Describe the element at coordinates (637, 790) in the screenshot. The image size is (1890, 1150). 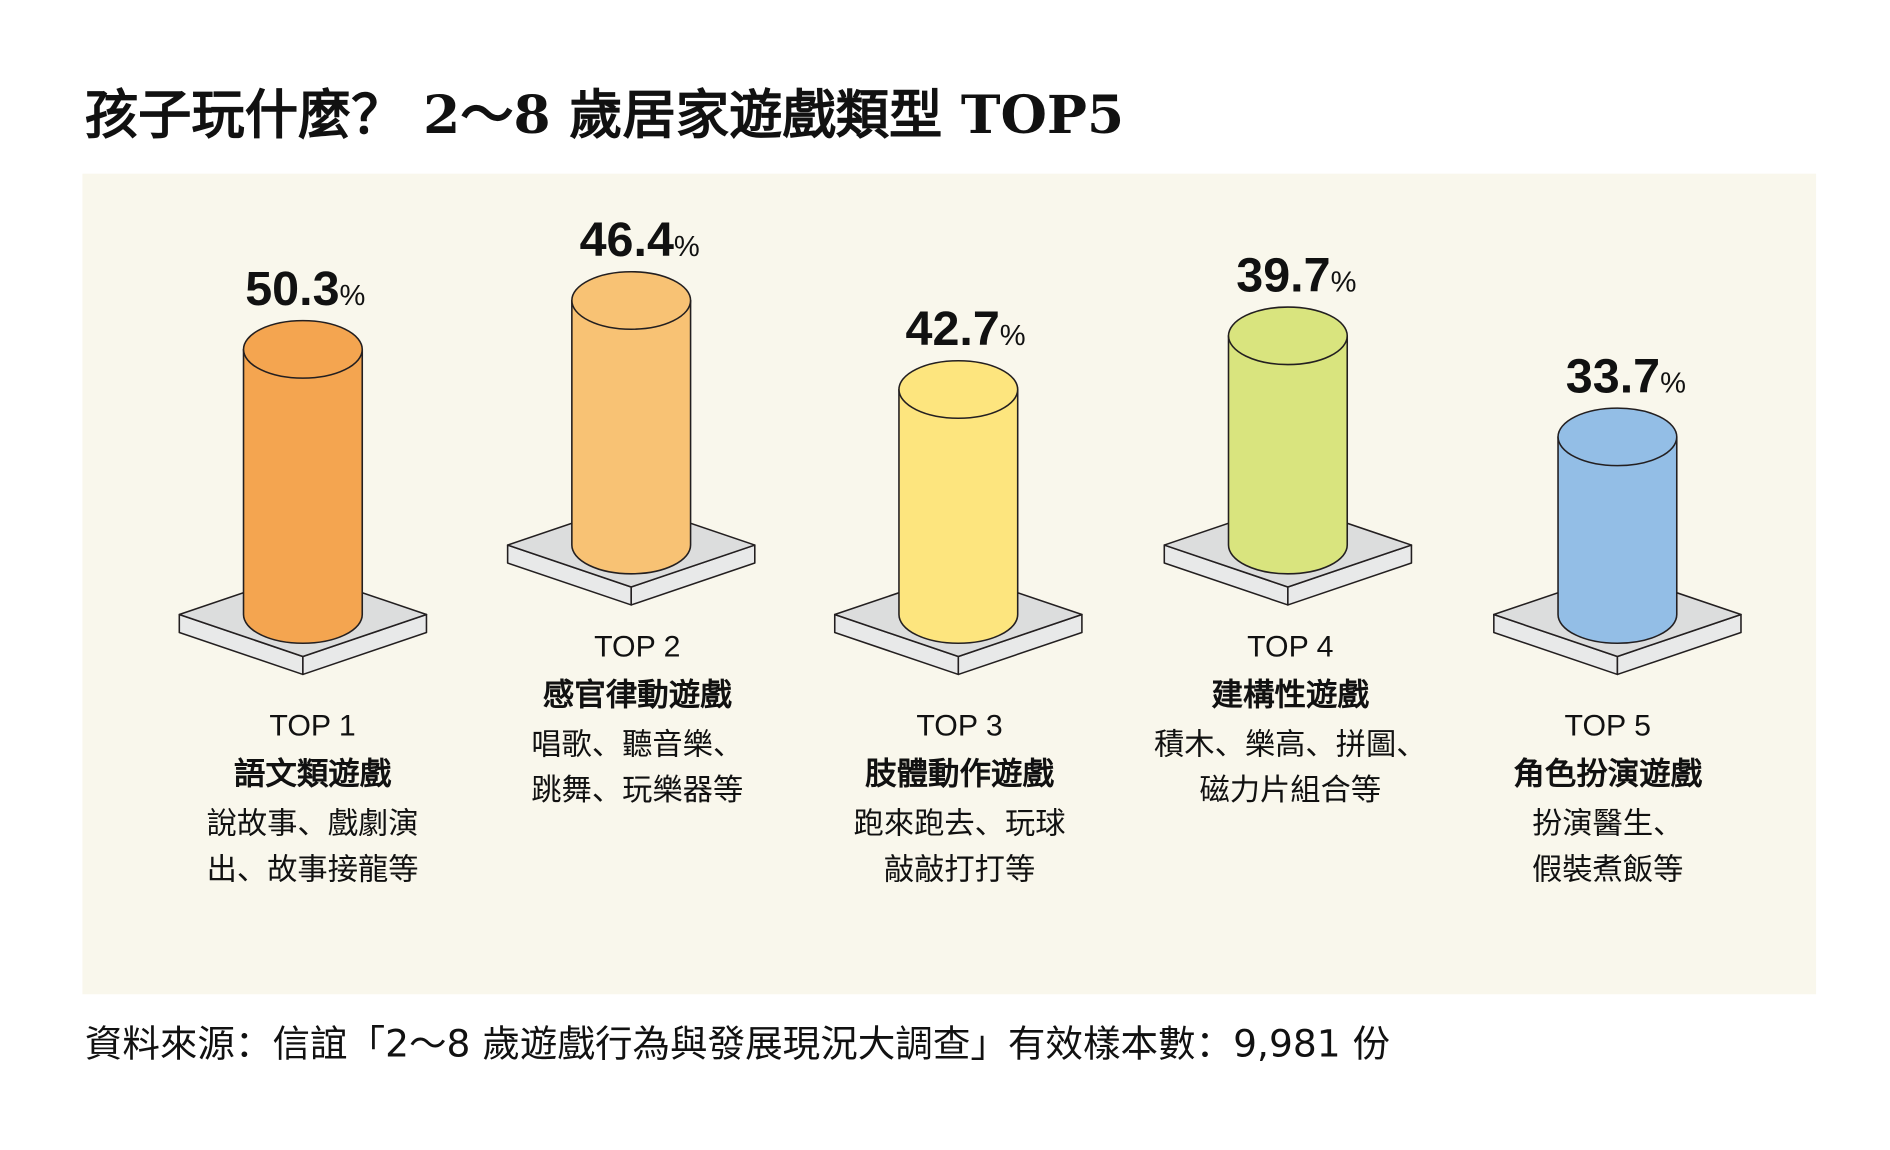
I see `description-line: 跳舞、玩樂器等` at that location.